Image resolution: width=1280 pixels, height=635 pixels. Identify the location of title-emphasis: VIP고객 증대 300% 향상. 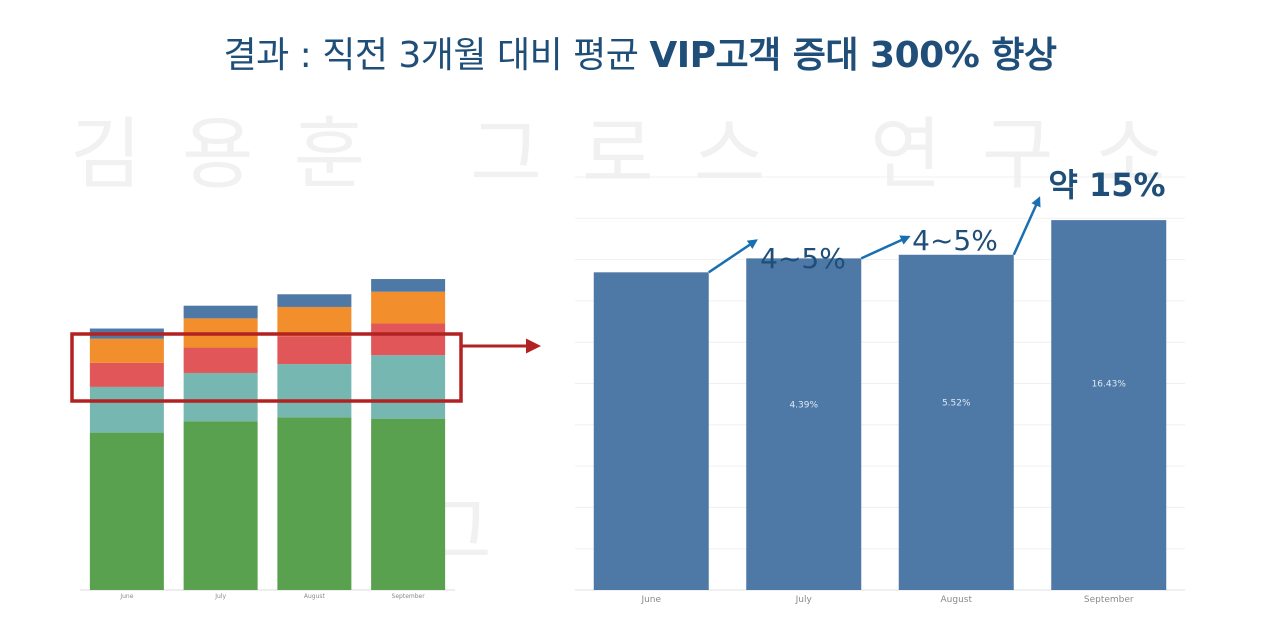
(853, 55).